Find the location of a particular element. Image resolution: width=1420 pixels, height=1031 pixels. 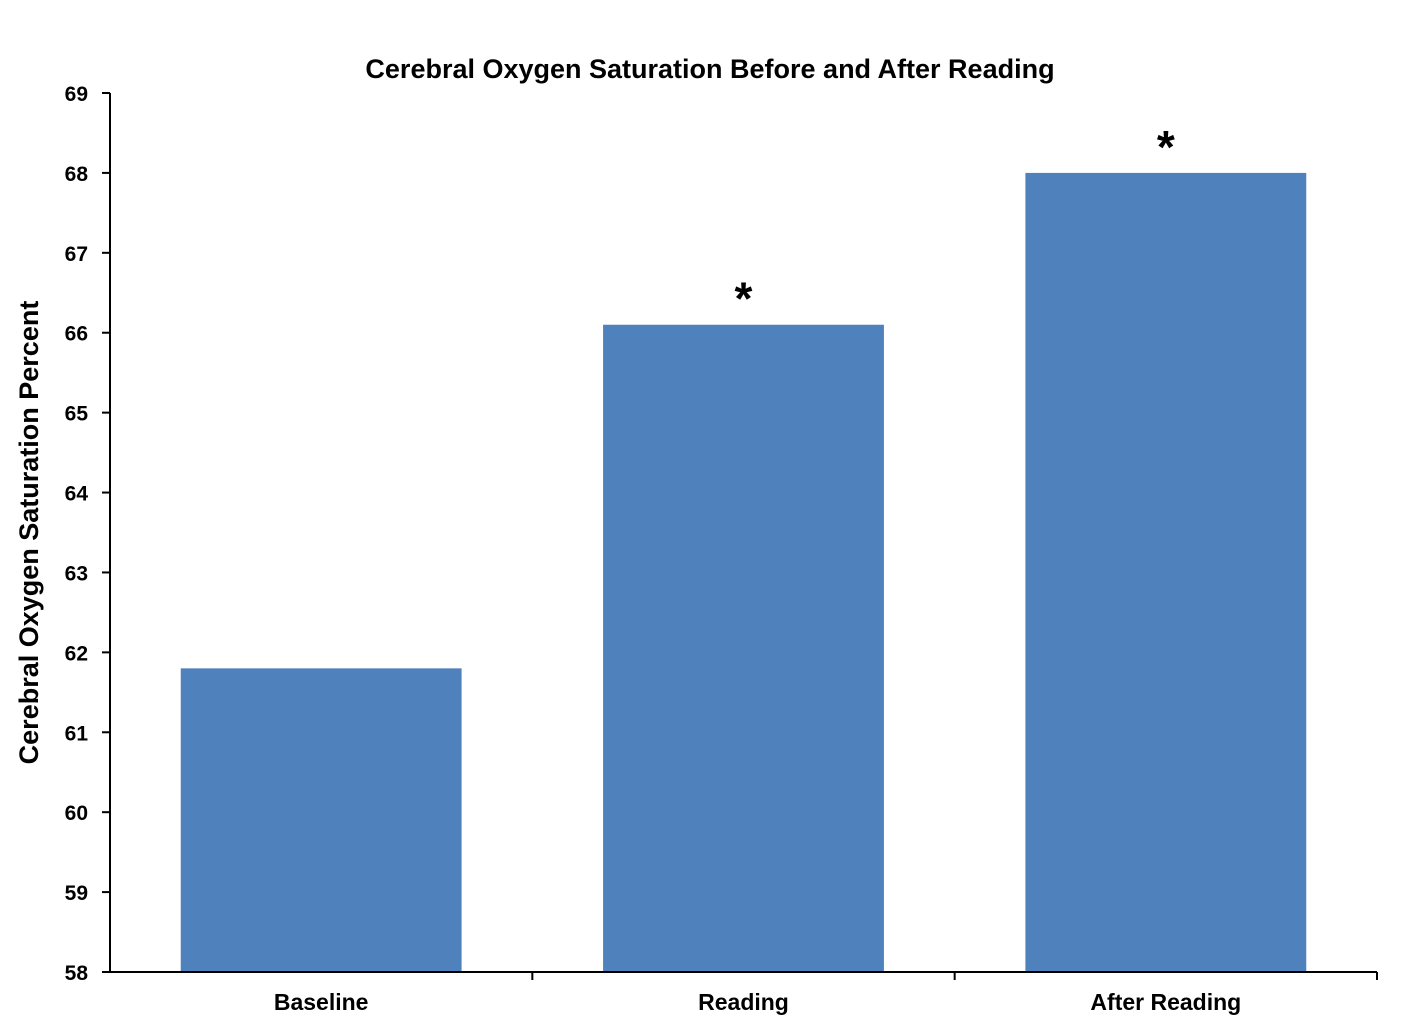

y-tick-label: 68 is located at coordinates (77, 174).